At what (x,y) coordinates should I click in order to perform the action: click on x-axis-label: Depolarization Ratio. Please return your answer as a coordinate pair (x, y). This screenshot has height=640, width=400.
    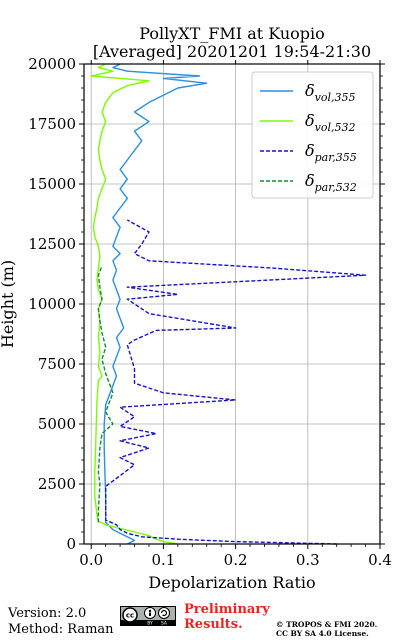
    Looking at the image, I should click on (231, 582).